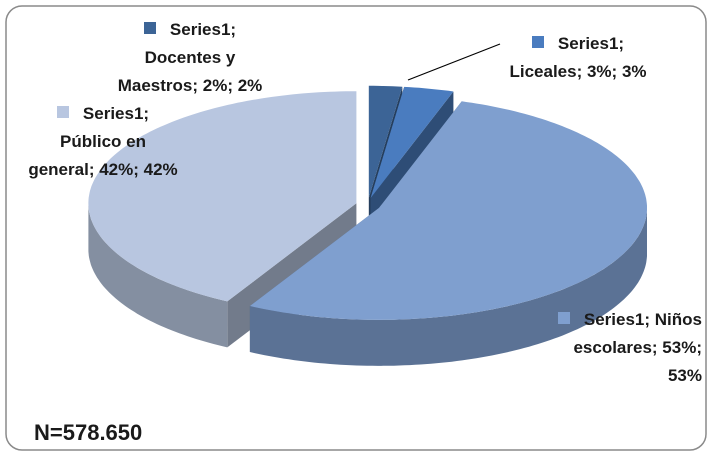 The height and width of the screenshot is (456, 712). I want to click on data-label: Series1; Docentes y Maestros; 2%; 2%, so click(190, 57).